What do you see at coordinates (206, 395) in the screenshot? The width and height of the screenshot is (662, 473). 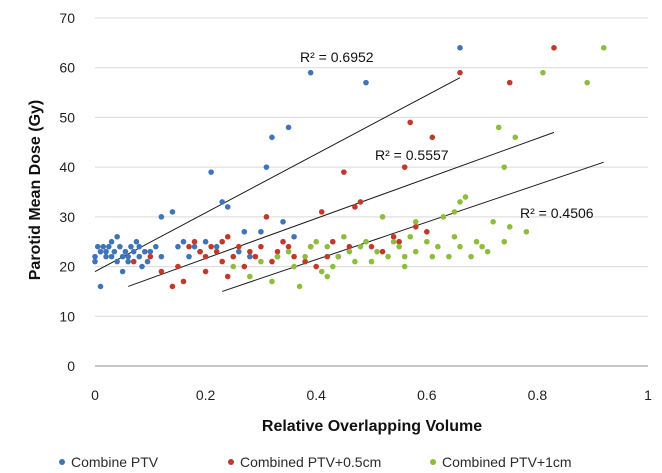 I see `x-tick-label: 0.2` at bounding box center [206, 395].